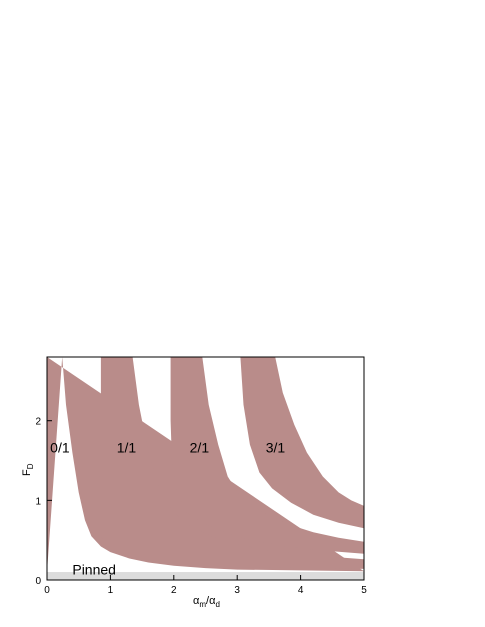 This screenshot has width=485, height=627. I want to click on pinned-region, so click(205, 576).